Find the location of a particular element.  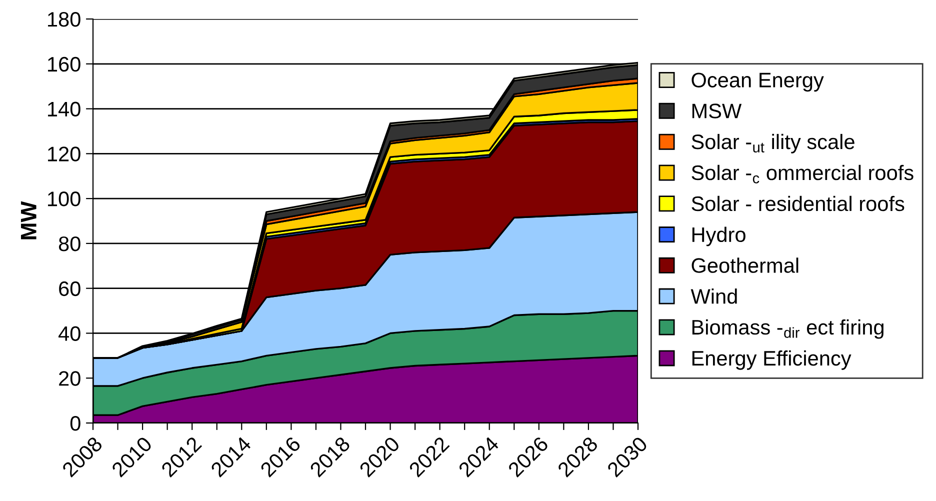

legend-label: Biomass -$_{dir}$ ect firing is located at coordinates (788, 329).